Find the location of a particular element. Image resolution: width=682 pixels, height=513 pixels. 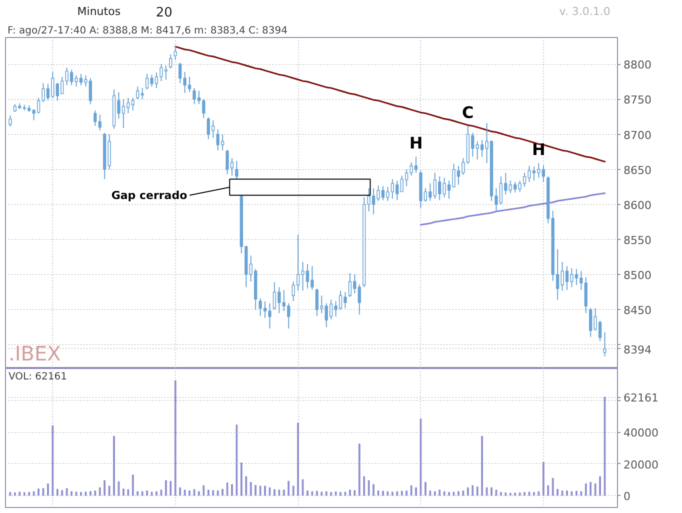

y-tick-label: 8800 is located at coordinates (638, 65).